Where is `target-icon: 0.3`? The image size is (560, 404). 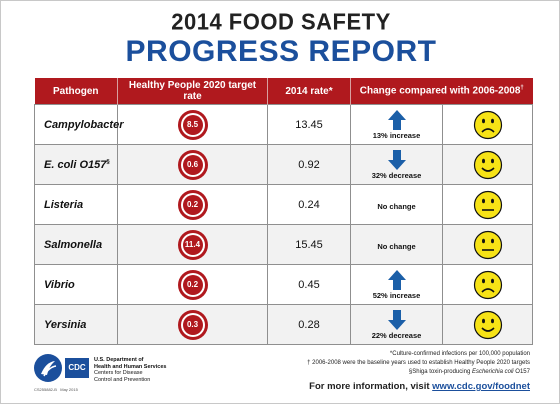
target-icon: 0.3 is located at coordinates (192, 324).